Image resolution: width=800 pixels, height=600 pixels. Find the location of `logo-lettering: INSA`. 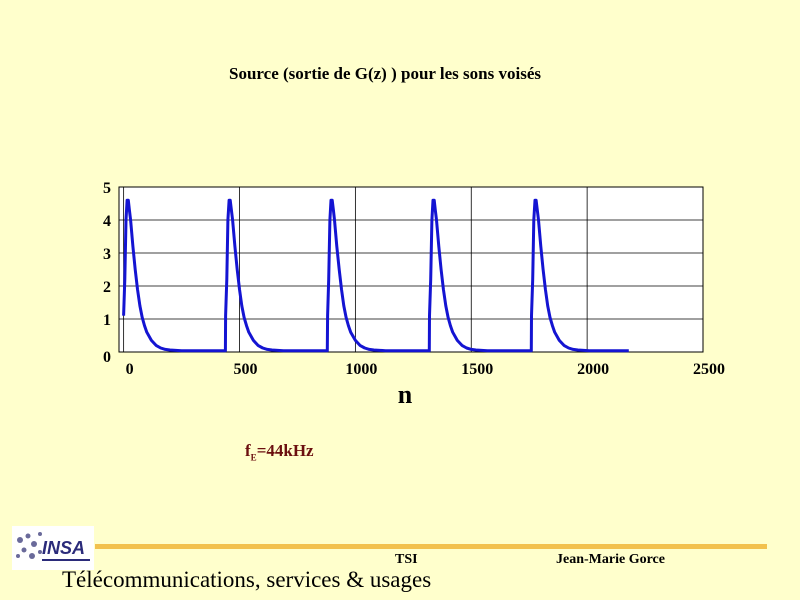

logo-lettering: INSA is located at coordinates (63, 548).